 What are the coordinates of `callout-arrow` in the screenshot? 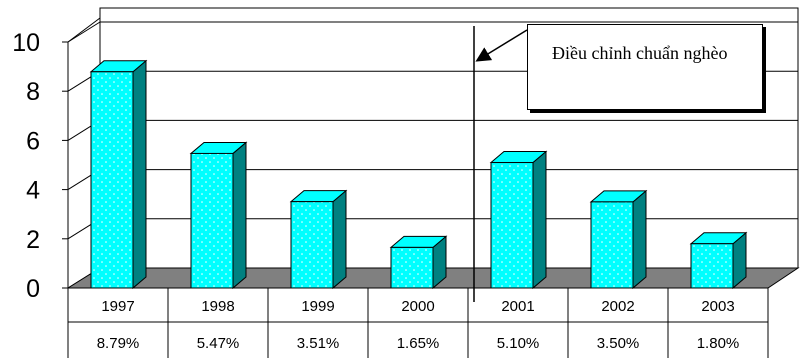 It's located at (501, 45).